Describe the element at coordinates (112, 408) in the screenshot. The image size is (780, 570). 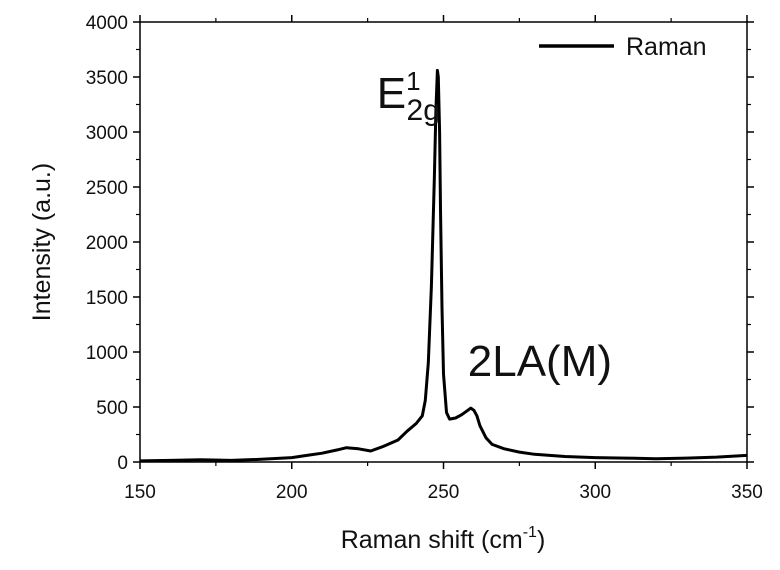
I see `y-tick-label: 500` at that location.